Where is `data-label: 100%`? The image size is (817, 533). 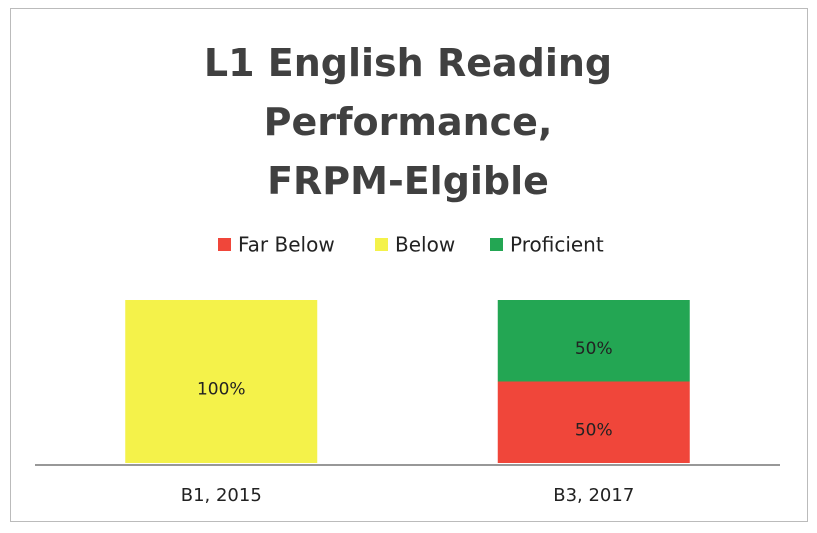 data-label: 100% is located at coordinates (221, 390).